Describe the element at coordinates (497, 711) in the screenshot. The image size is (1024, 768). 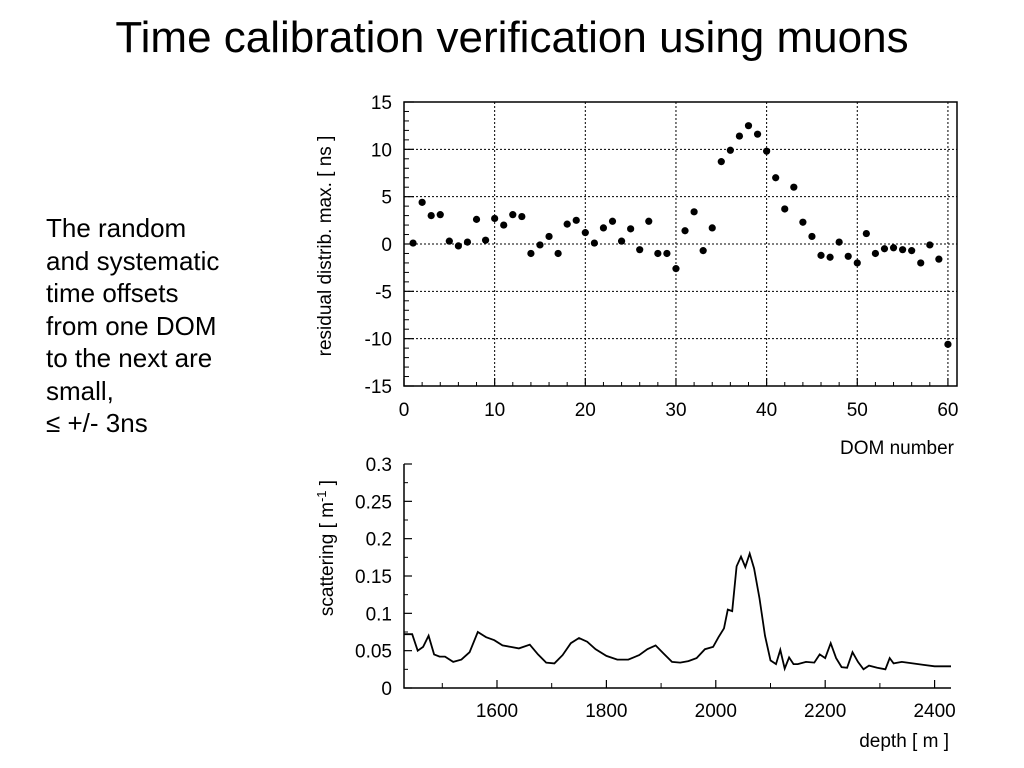
I see `chart2-x-tick-label: 1600` at that location.